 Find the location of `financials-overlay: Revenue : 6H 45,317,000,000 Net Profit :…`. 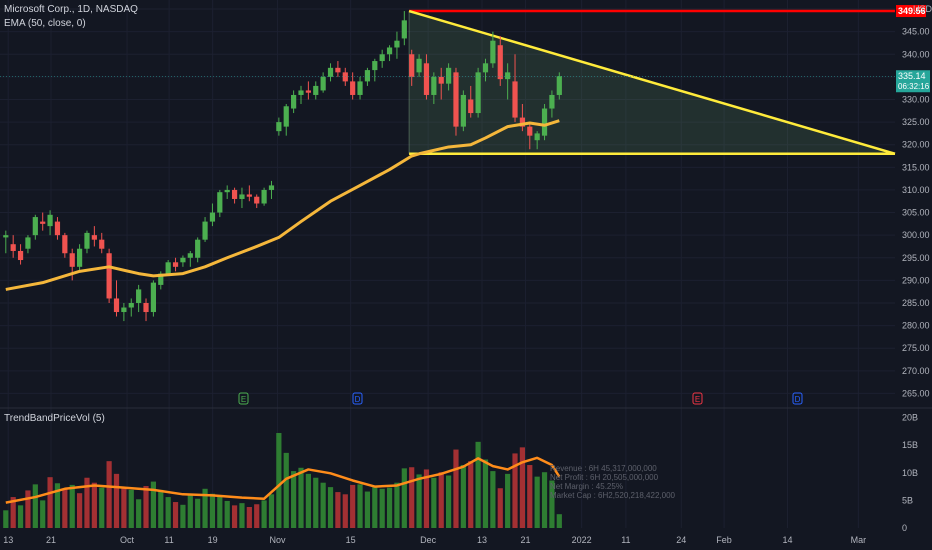

financials-overlay: Revenue : 6H 45,317,000,000 Net Profit :… is located at coordinates (612, 482).